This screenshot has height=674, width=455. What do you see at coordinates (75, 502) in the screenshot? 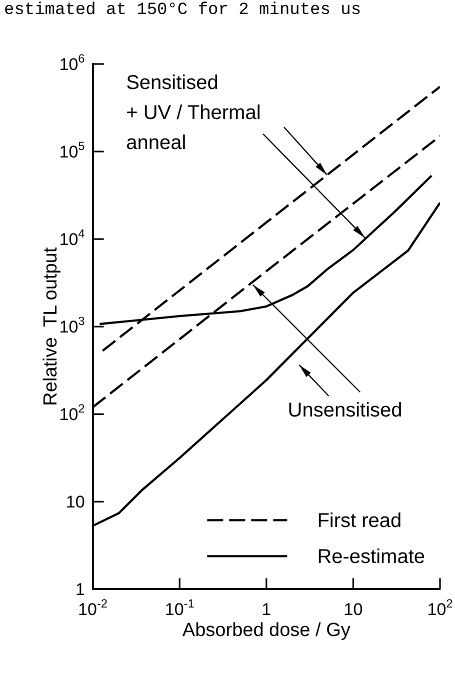
I see `y-tick-label: 10` at bounding box center [75, 502].